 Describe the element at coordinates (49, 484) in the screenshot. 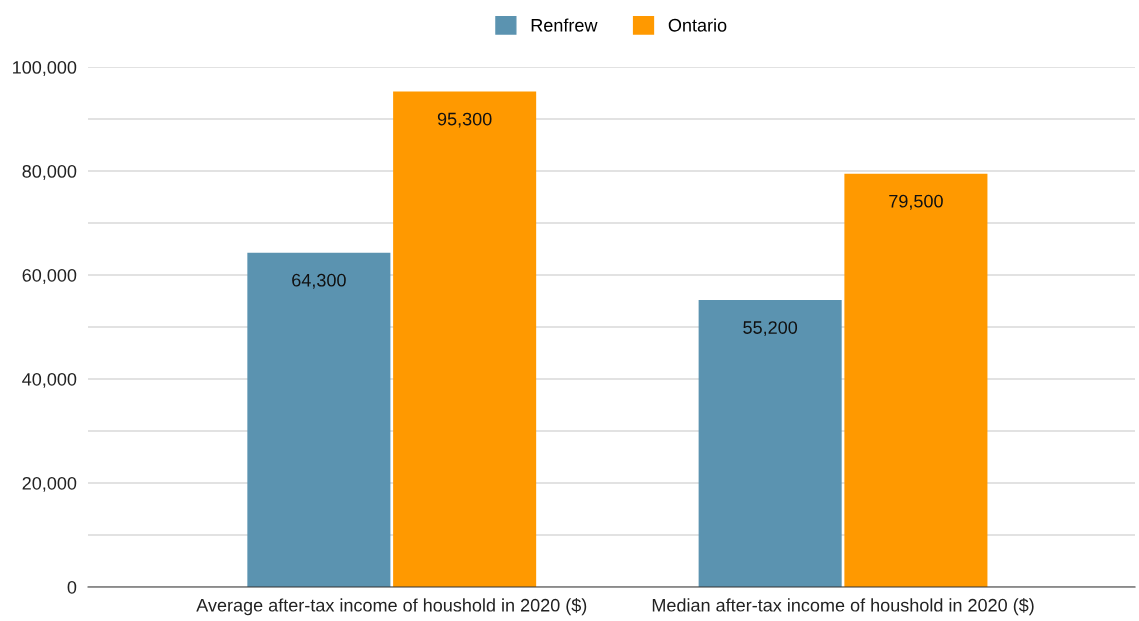

I see `y-tick-label: 20,000` at that location.